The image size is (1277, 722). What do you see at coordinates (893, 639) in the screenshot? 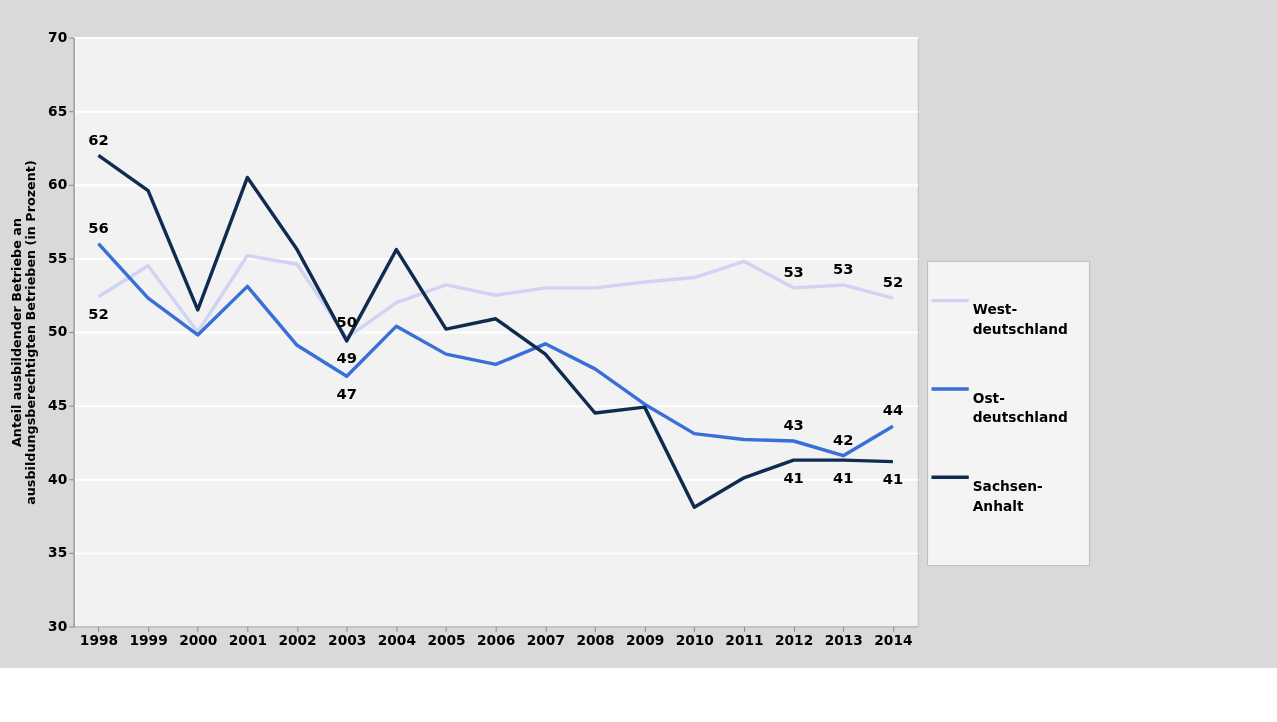
I see `x-tick-label: 2014` at bounding box center [893, 639].